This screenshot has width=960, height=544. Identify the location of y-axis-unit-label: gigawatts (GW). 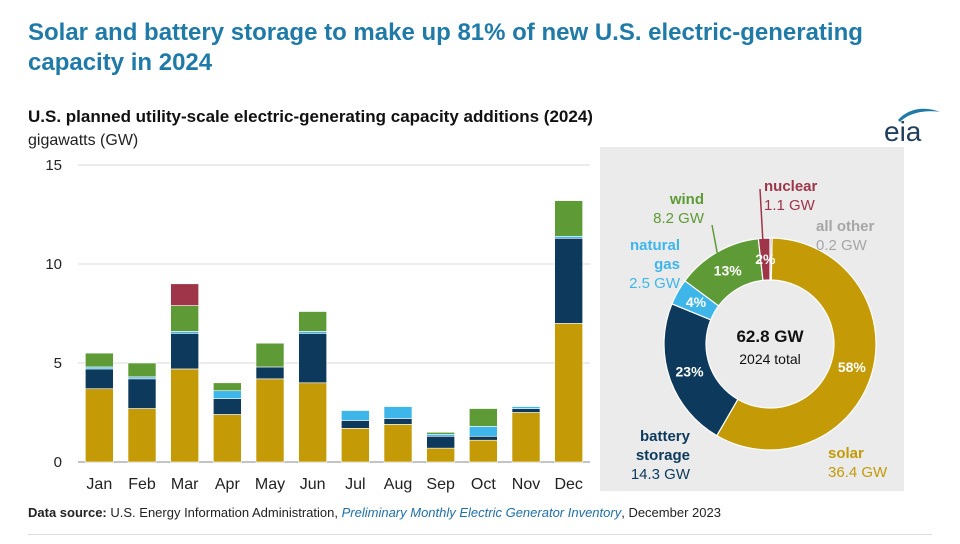
(83, 140).